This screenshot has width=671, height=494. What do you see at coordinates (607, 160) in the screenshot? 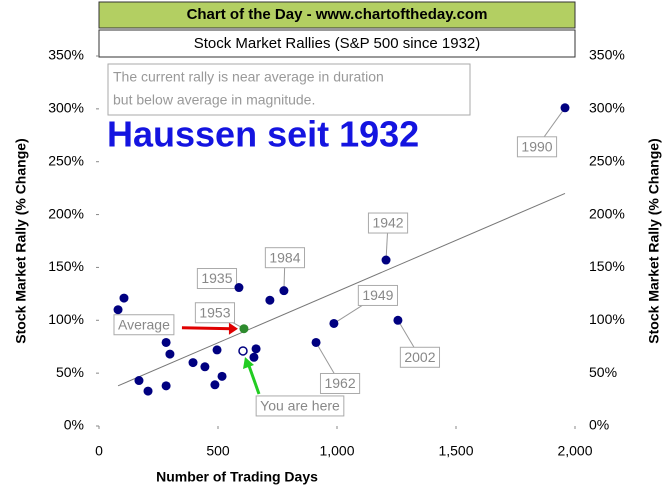
I see `y2-tick-label: 250%` at bounding box center [607, 160].